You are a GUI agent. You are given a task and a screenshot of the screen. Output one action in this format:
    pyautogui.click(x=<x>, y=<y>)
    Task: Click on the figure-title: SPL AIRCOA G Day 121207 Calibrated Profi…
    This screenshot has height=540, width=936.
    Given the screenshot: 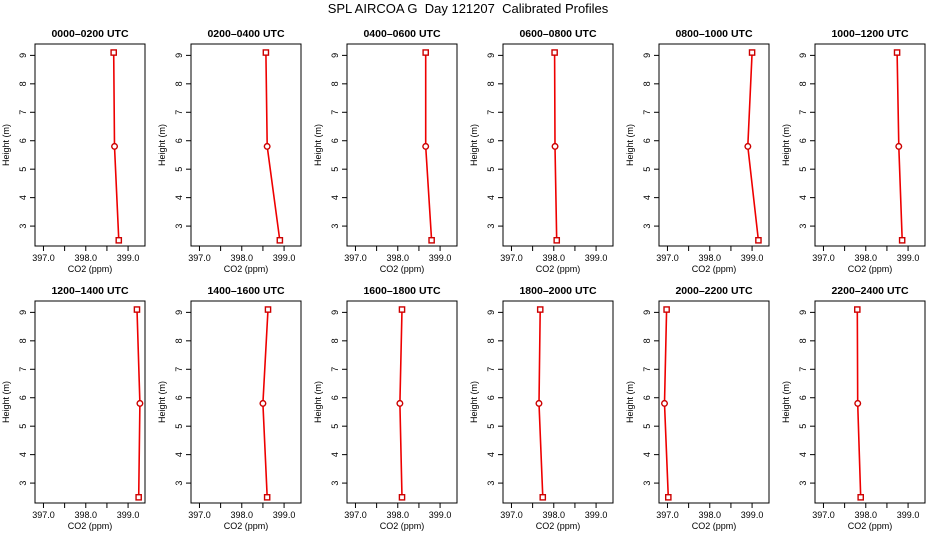 What is the action you would take?
    pyautogui.click(x=468, y=8)
    